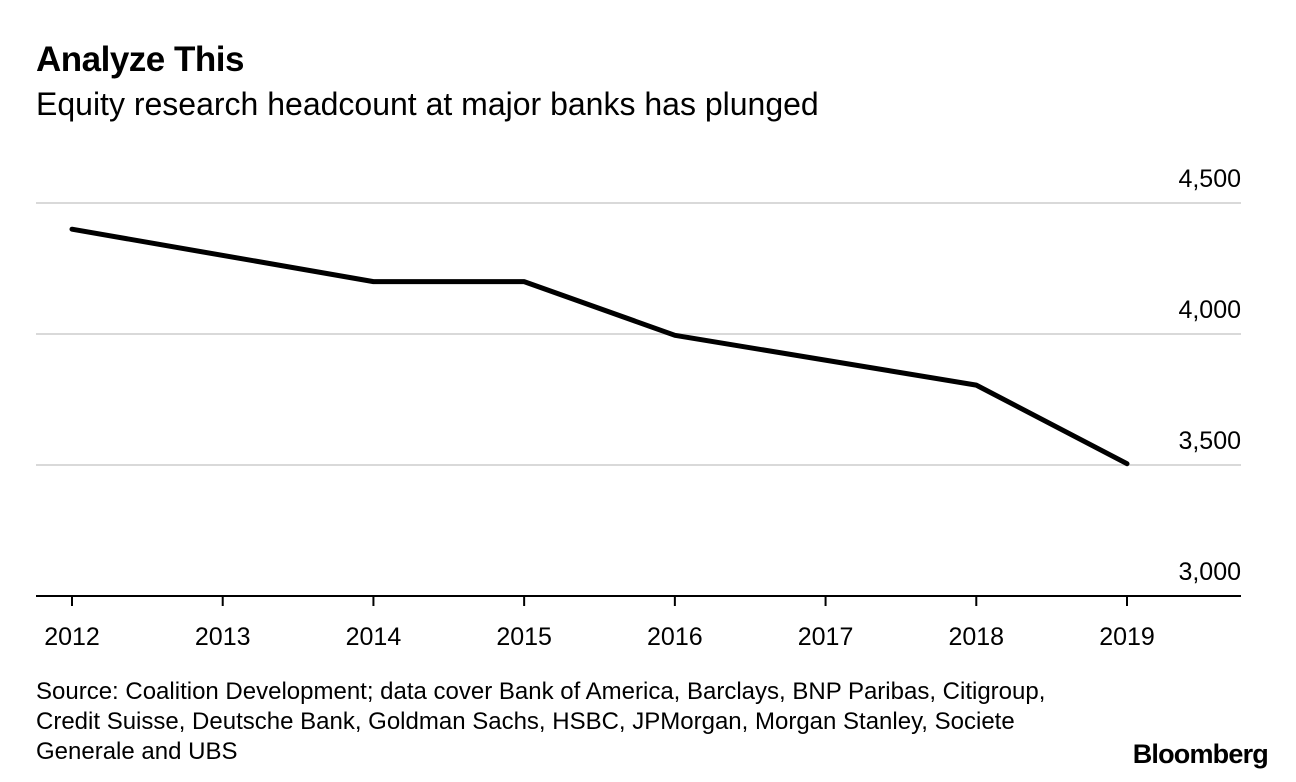  I want to click on x-tick-label: 2013, so click(223, 637).